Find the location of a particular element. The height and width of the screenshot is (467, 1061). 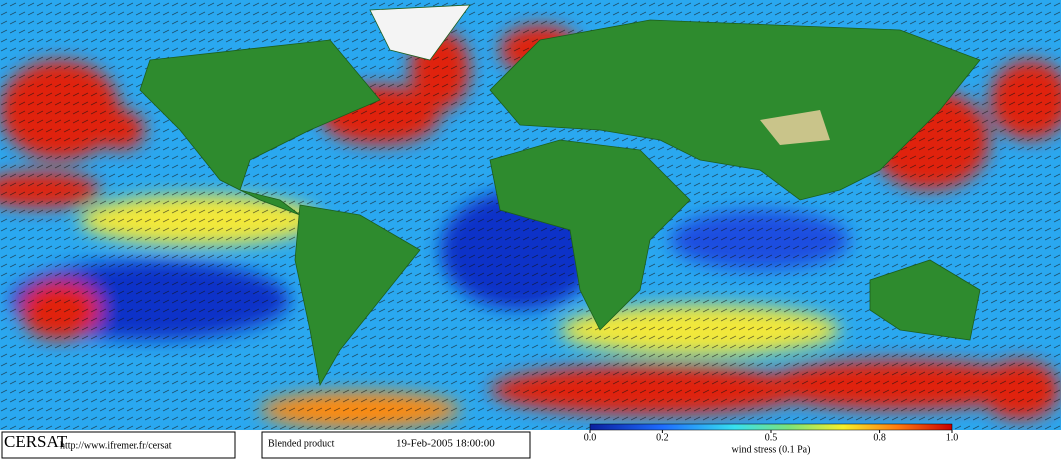

colorbar-tick-label: 0.2 is located at coordinates (662, 437).